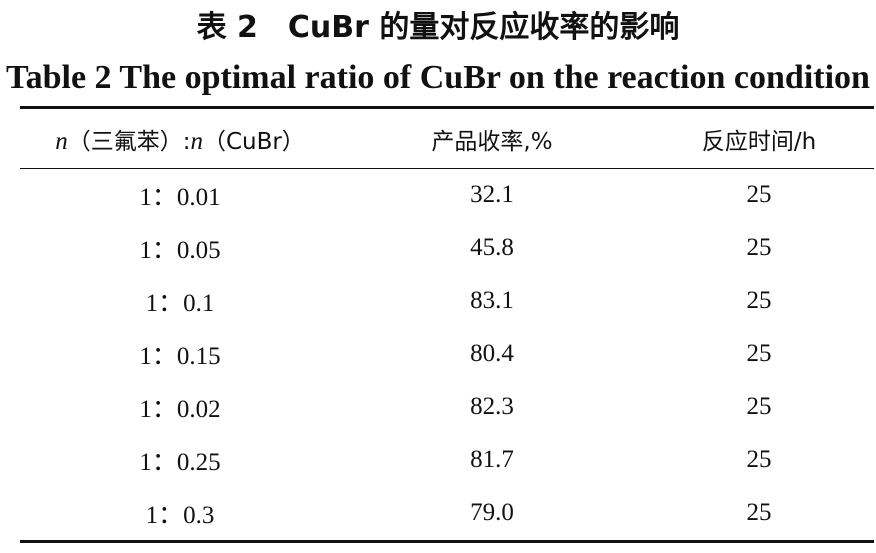 This screenshot has height=553, width=876. What do you see at coordinates (447, 459) in the screenshot?
I see `table-row: 1：0.25 81.7 25` at bounding box center [447, 459].